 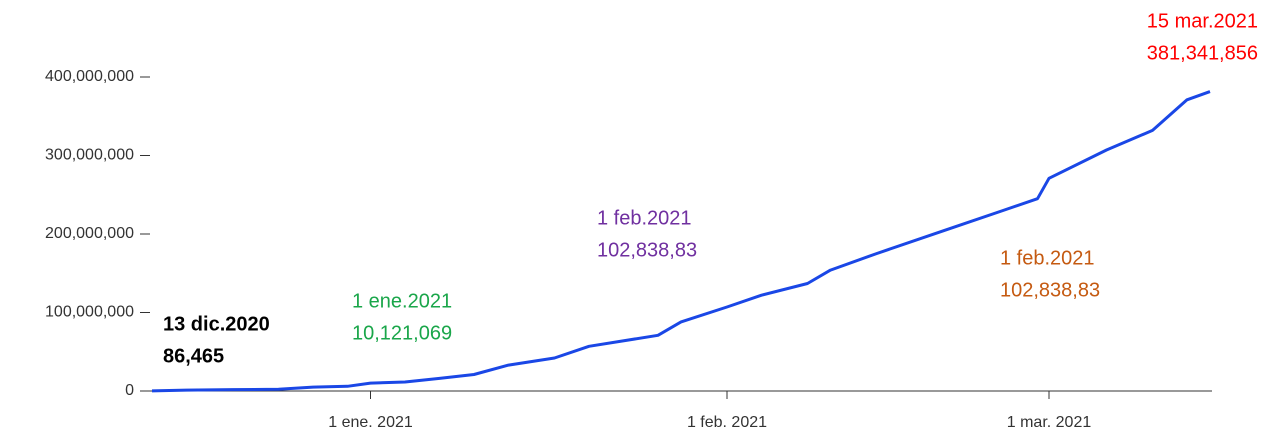 What do you see at coordinates (1202, 21) in the screenshot?
I see `annotation: 15 mar.2021` at bounding box center [1202, 21].